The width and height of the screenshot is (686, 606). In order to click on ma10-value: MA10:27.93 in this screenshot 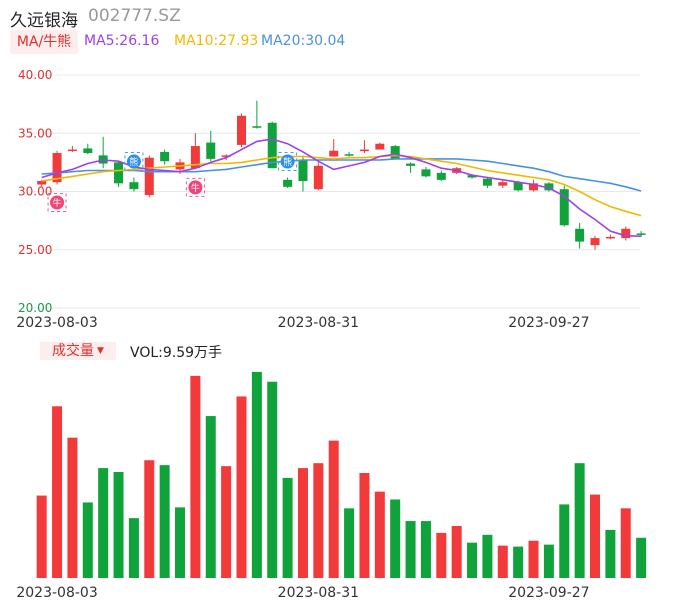, I will do `click(216, 41)`.